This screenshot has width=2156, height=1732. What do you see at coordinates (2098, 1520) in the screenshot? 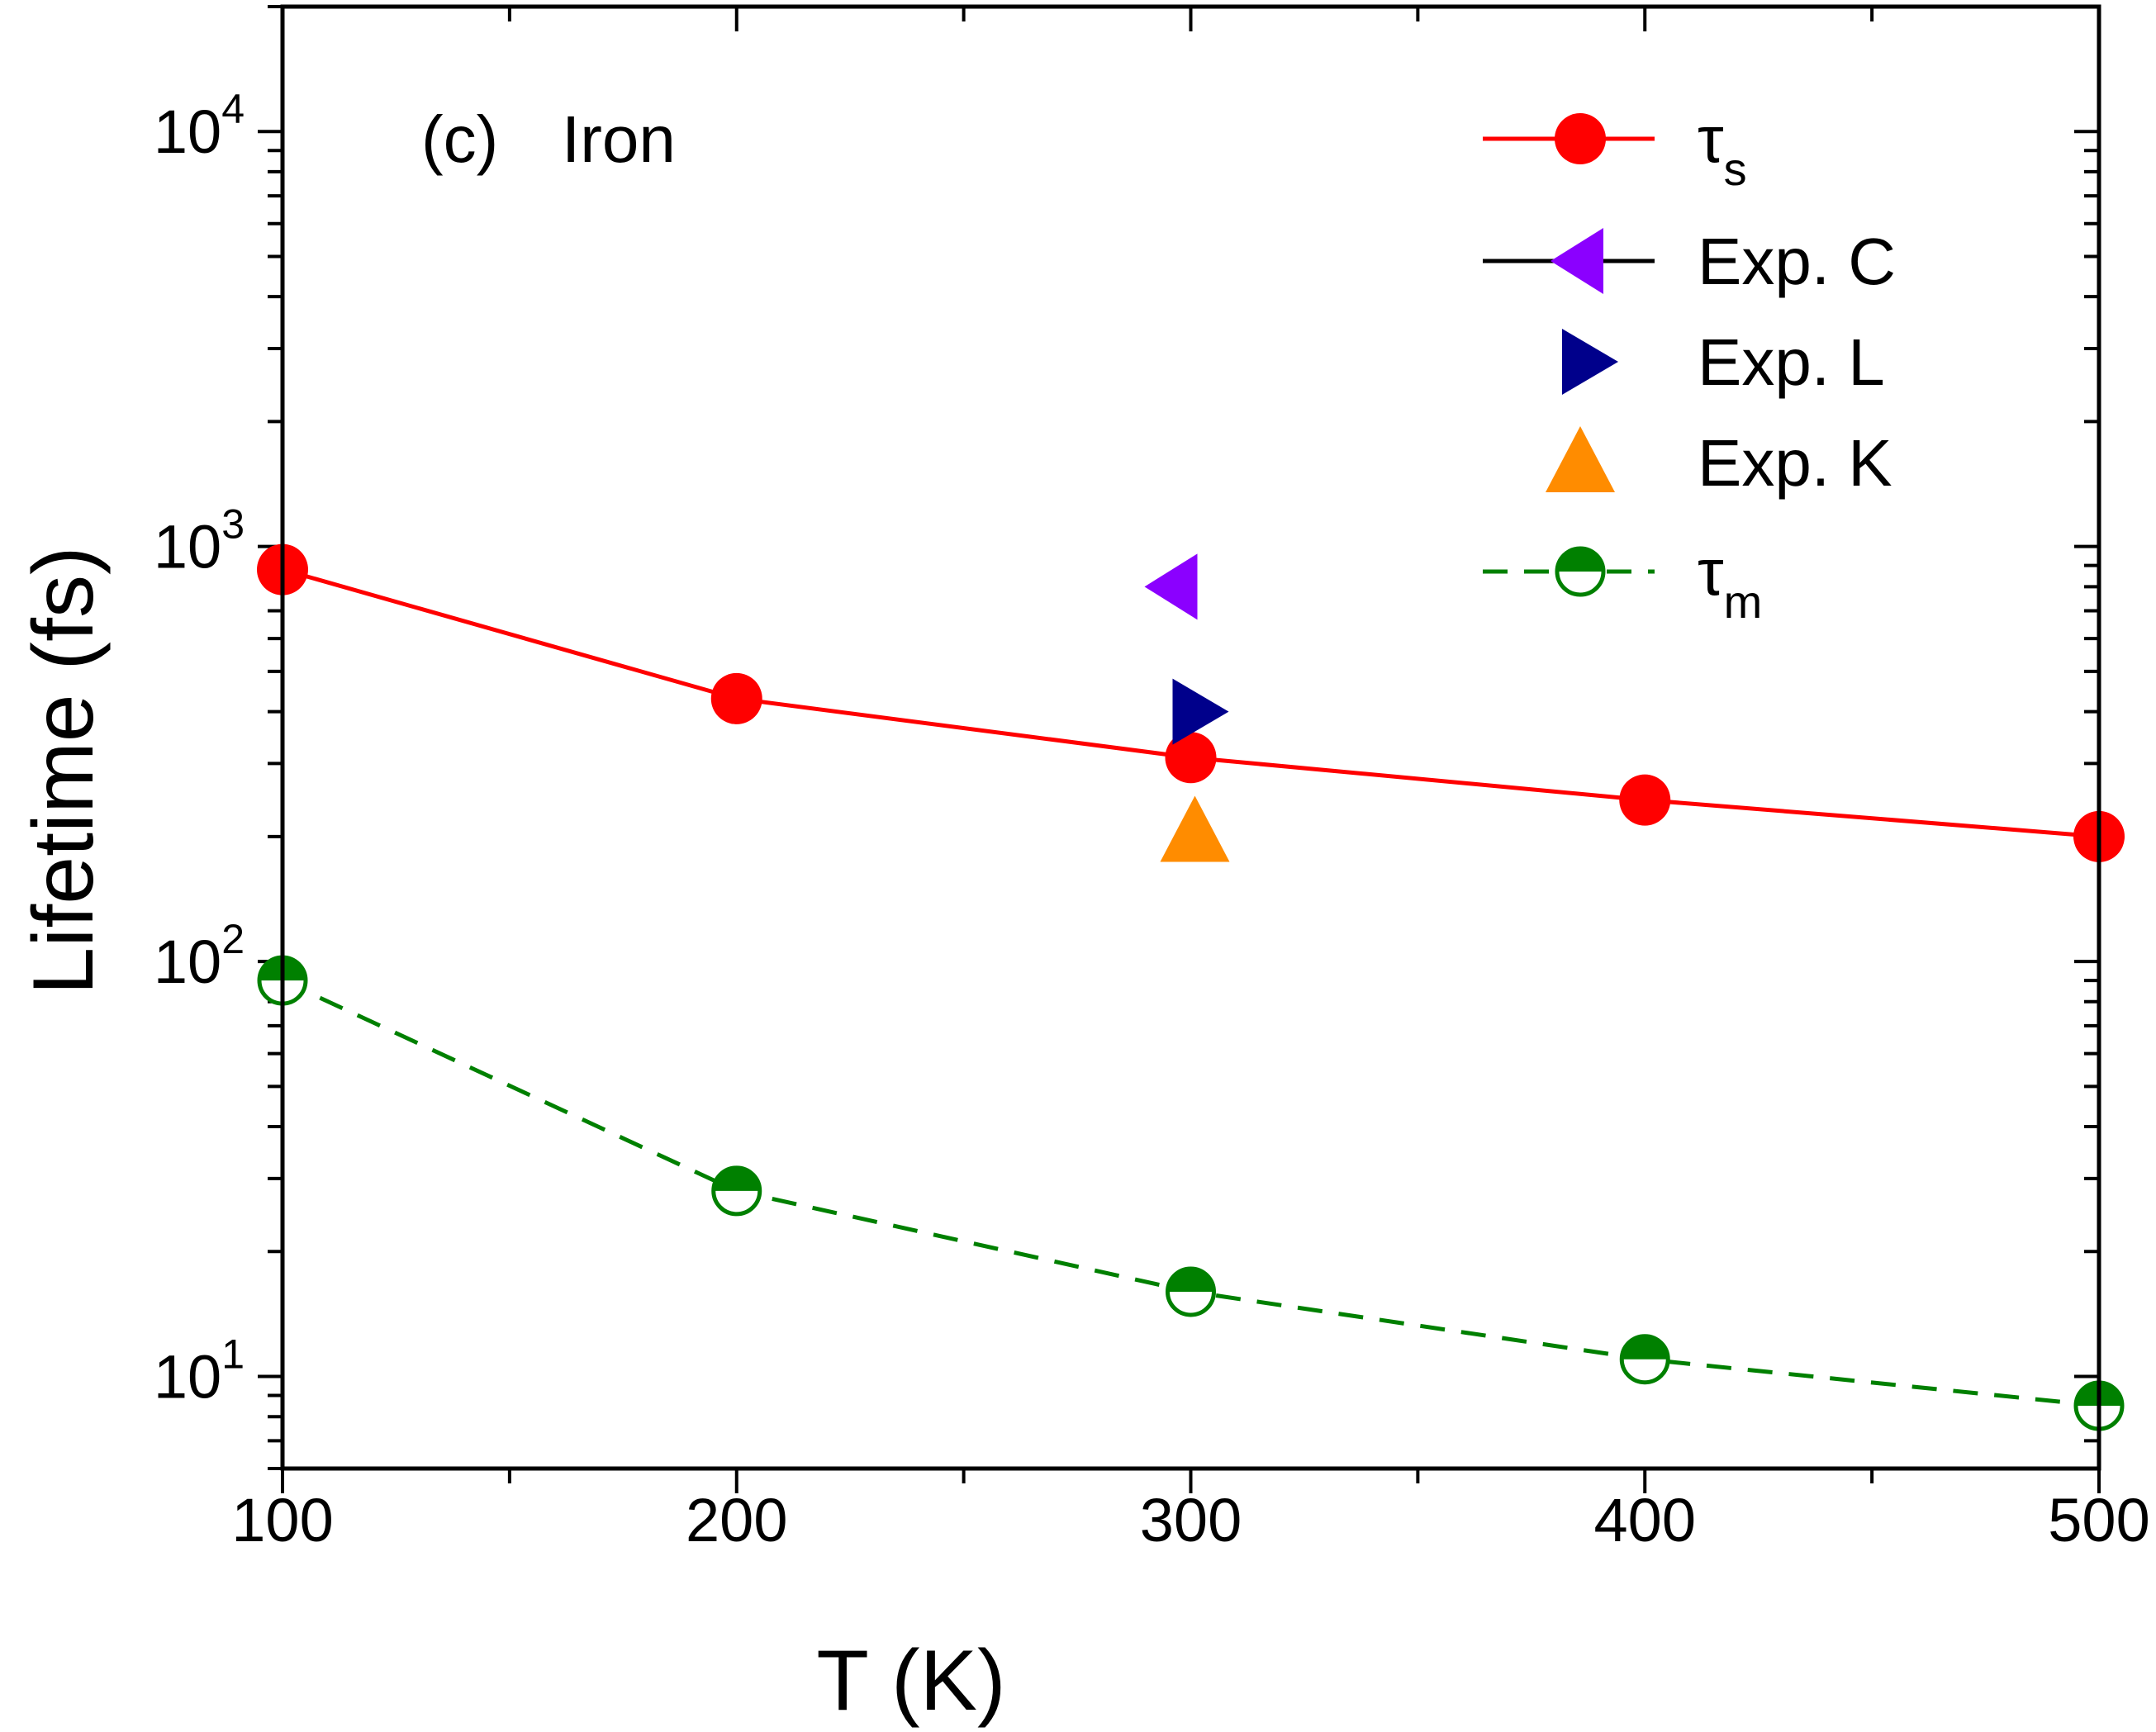
I see `x-tick-label: 500` at bounding box center [2098, 1520].